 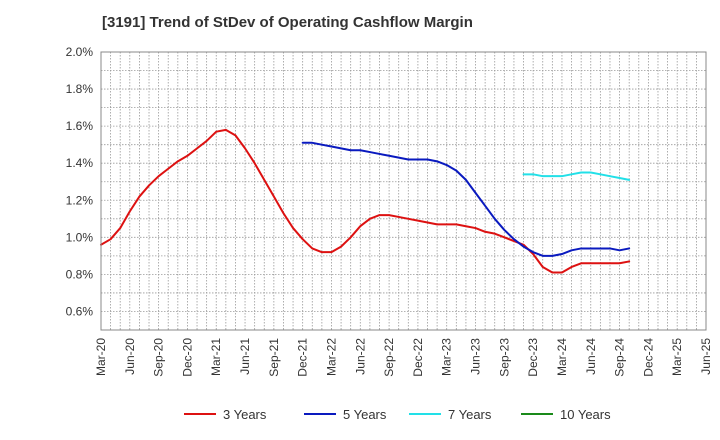 What do you see at coordinates (397, 414) in the screenshot?
I see `legend: 3 Years 5 Years 7 Years 10 Years` at bounding box center [397, 414].